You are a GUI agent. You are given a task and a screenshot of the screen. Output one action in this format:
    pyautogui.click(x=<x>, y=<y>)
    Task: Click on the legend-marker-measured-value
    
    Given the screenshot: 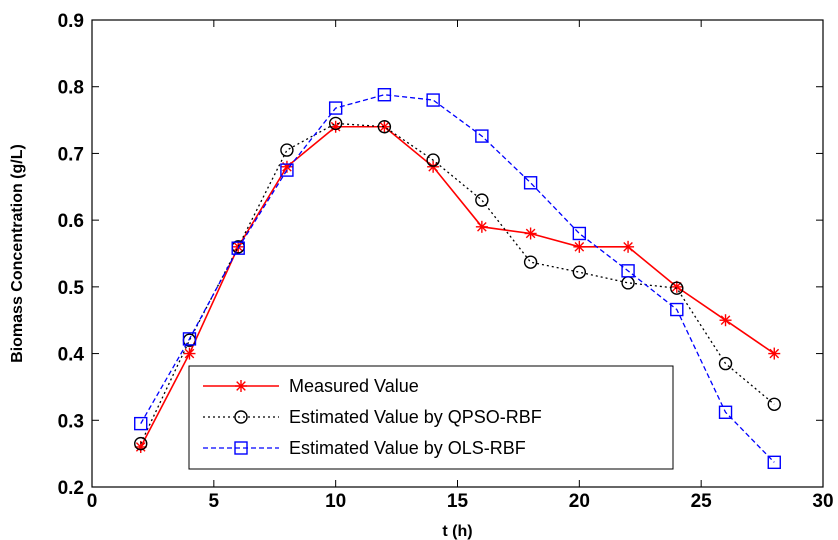 What is the action you would take?
    pyautogui.click(x=241, y=386)
    